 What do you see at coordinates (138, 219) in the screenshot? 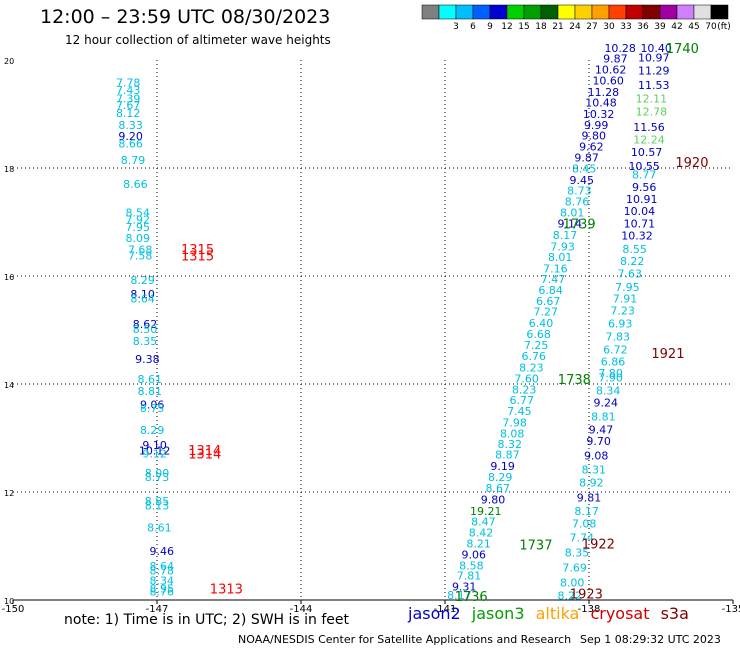
I see `wave-height-value: 7.92` at bounding box center [138, 219].